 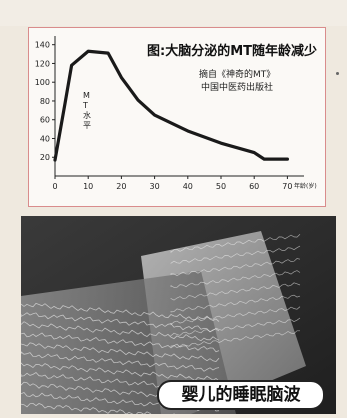 I want to click on x-tick-label: 0, so click(x=54, y=186).